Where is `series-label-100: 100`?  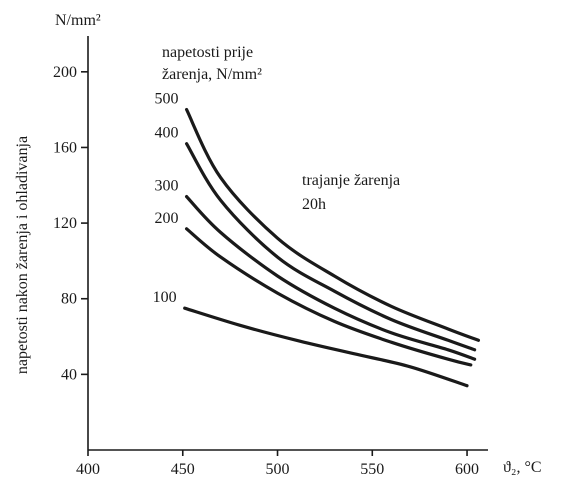 series-label-100: 100 is located at coordinates (165, 297).